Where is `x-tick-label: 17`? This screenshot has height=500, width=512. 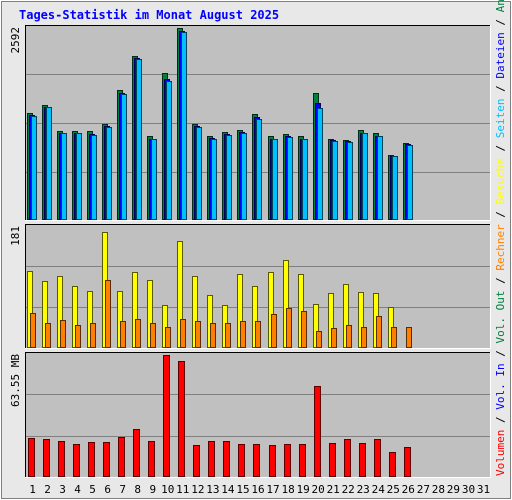
x-tick-label: 17 is located at coordinates (272, 489).